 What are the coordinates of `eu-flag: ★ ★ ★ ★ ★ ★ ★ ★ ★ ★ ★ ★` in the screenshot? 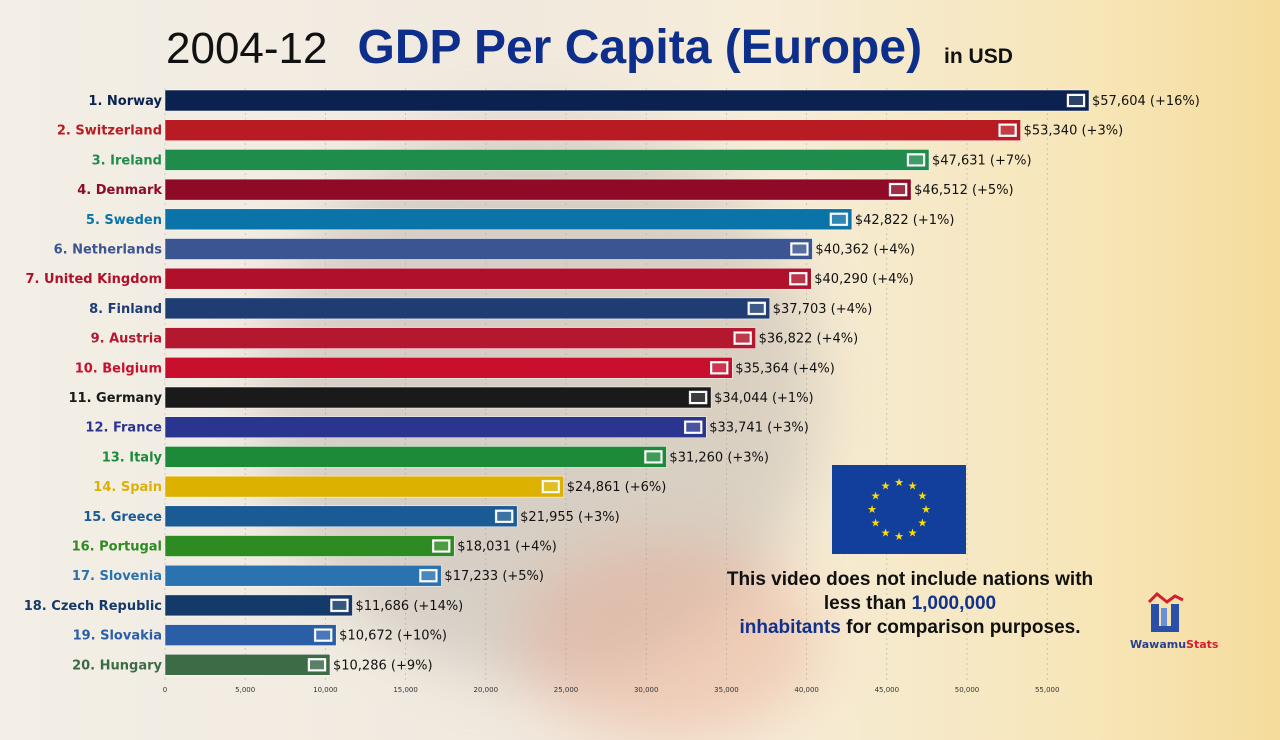 It's located at (899, 509).